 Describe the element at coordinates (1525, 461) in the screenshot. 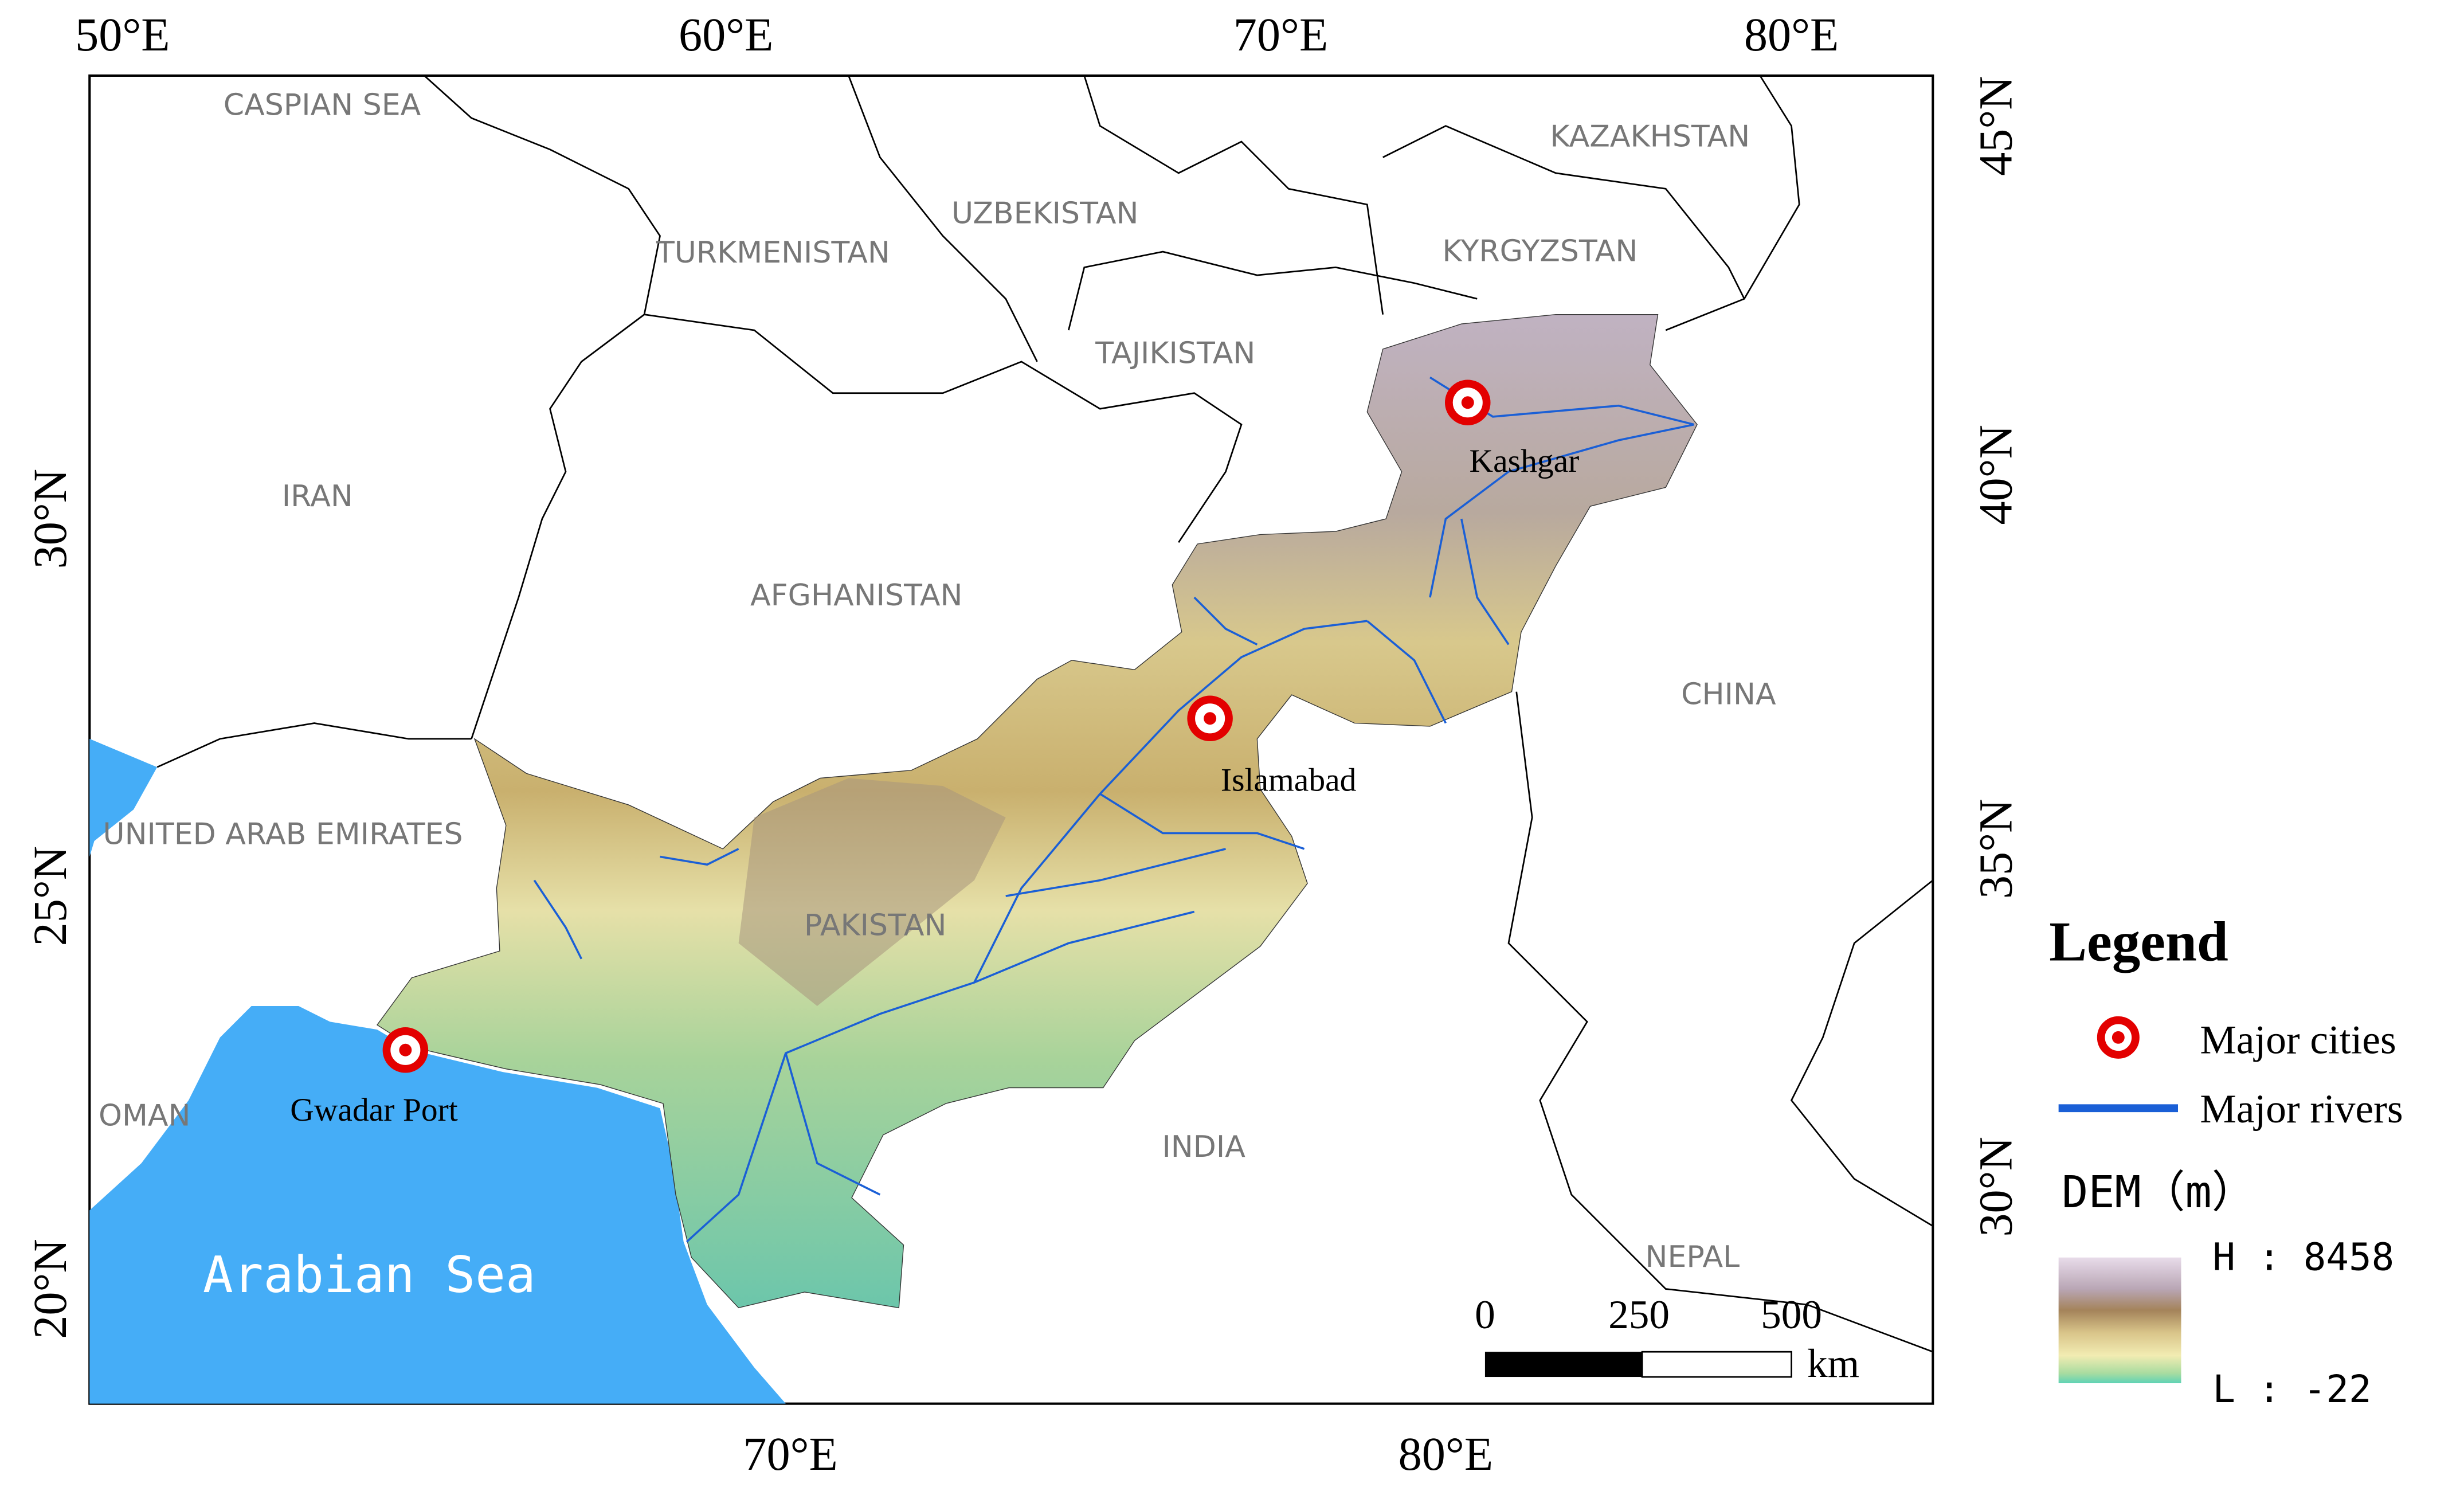

I see `city-label: Kashgar` at that location.